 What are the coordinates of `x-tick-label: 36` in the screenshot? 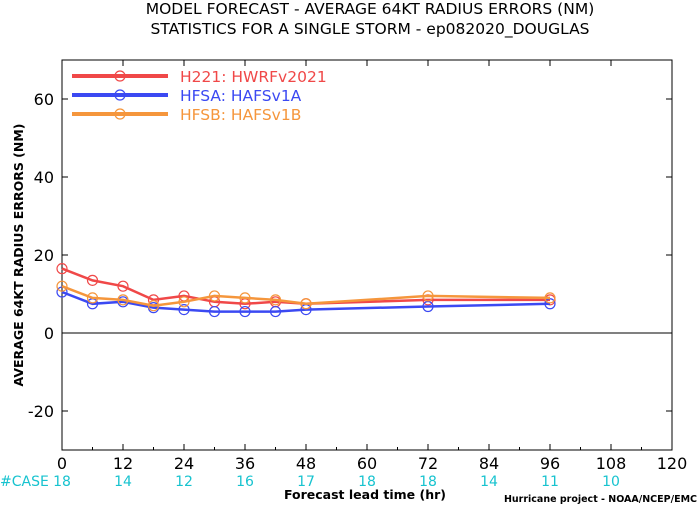 It's located at (245, 463).